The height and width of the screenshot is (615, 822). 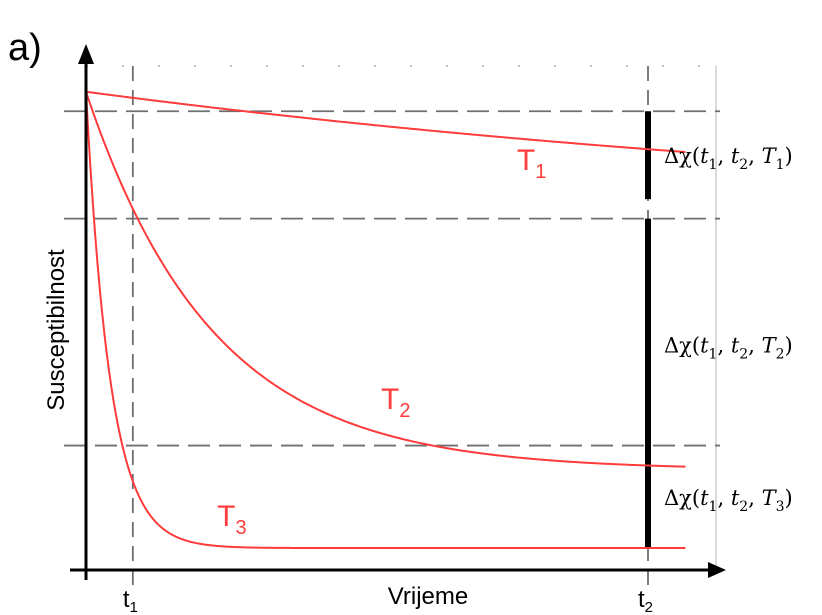 What do you see at coordinates (717, 570) in the screenshot?
I see `x-axis-arrow-icon` at bounding box center [717, 570].